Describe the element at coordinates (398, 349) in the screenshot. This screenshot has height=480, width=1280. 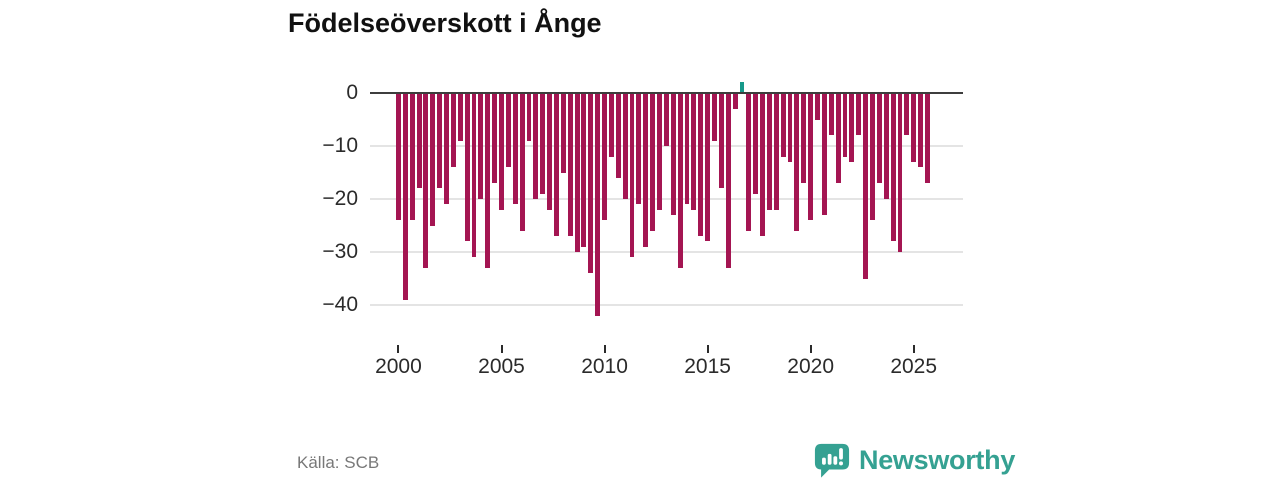
I see `x-tick-2000` at that location.